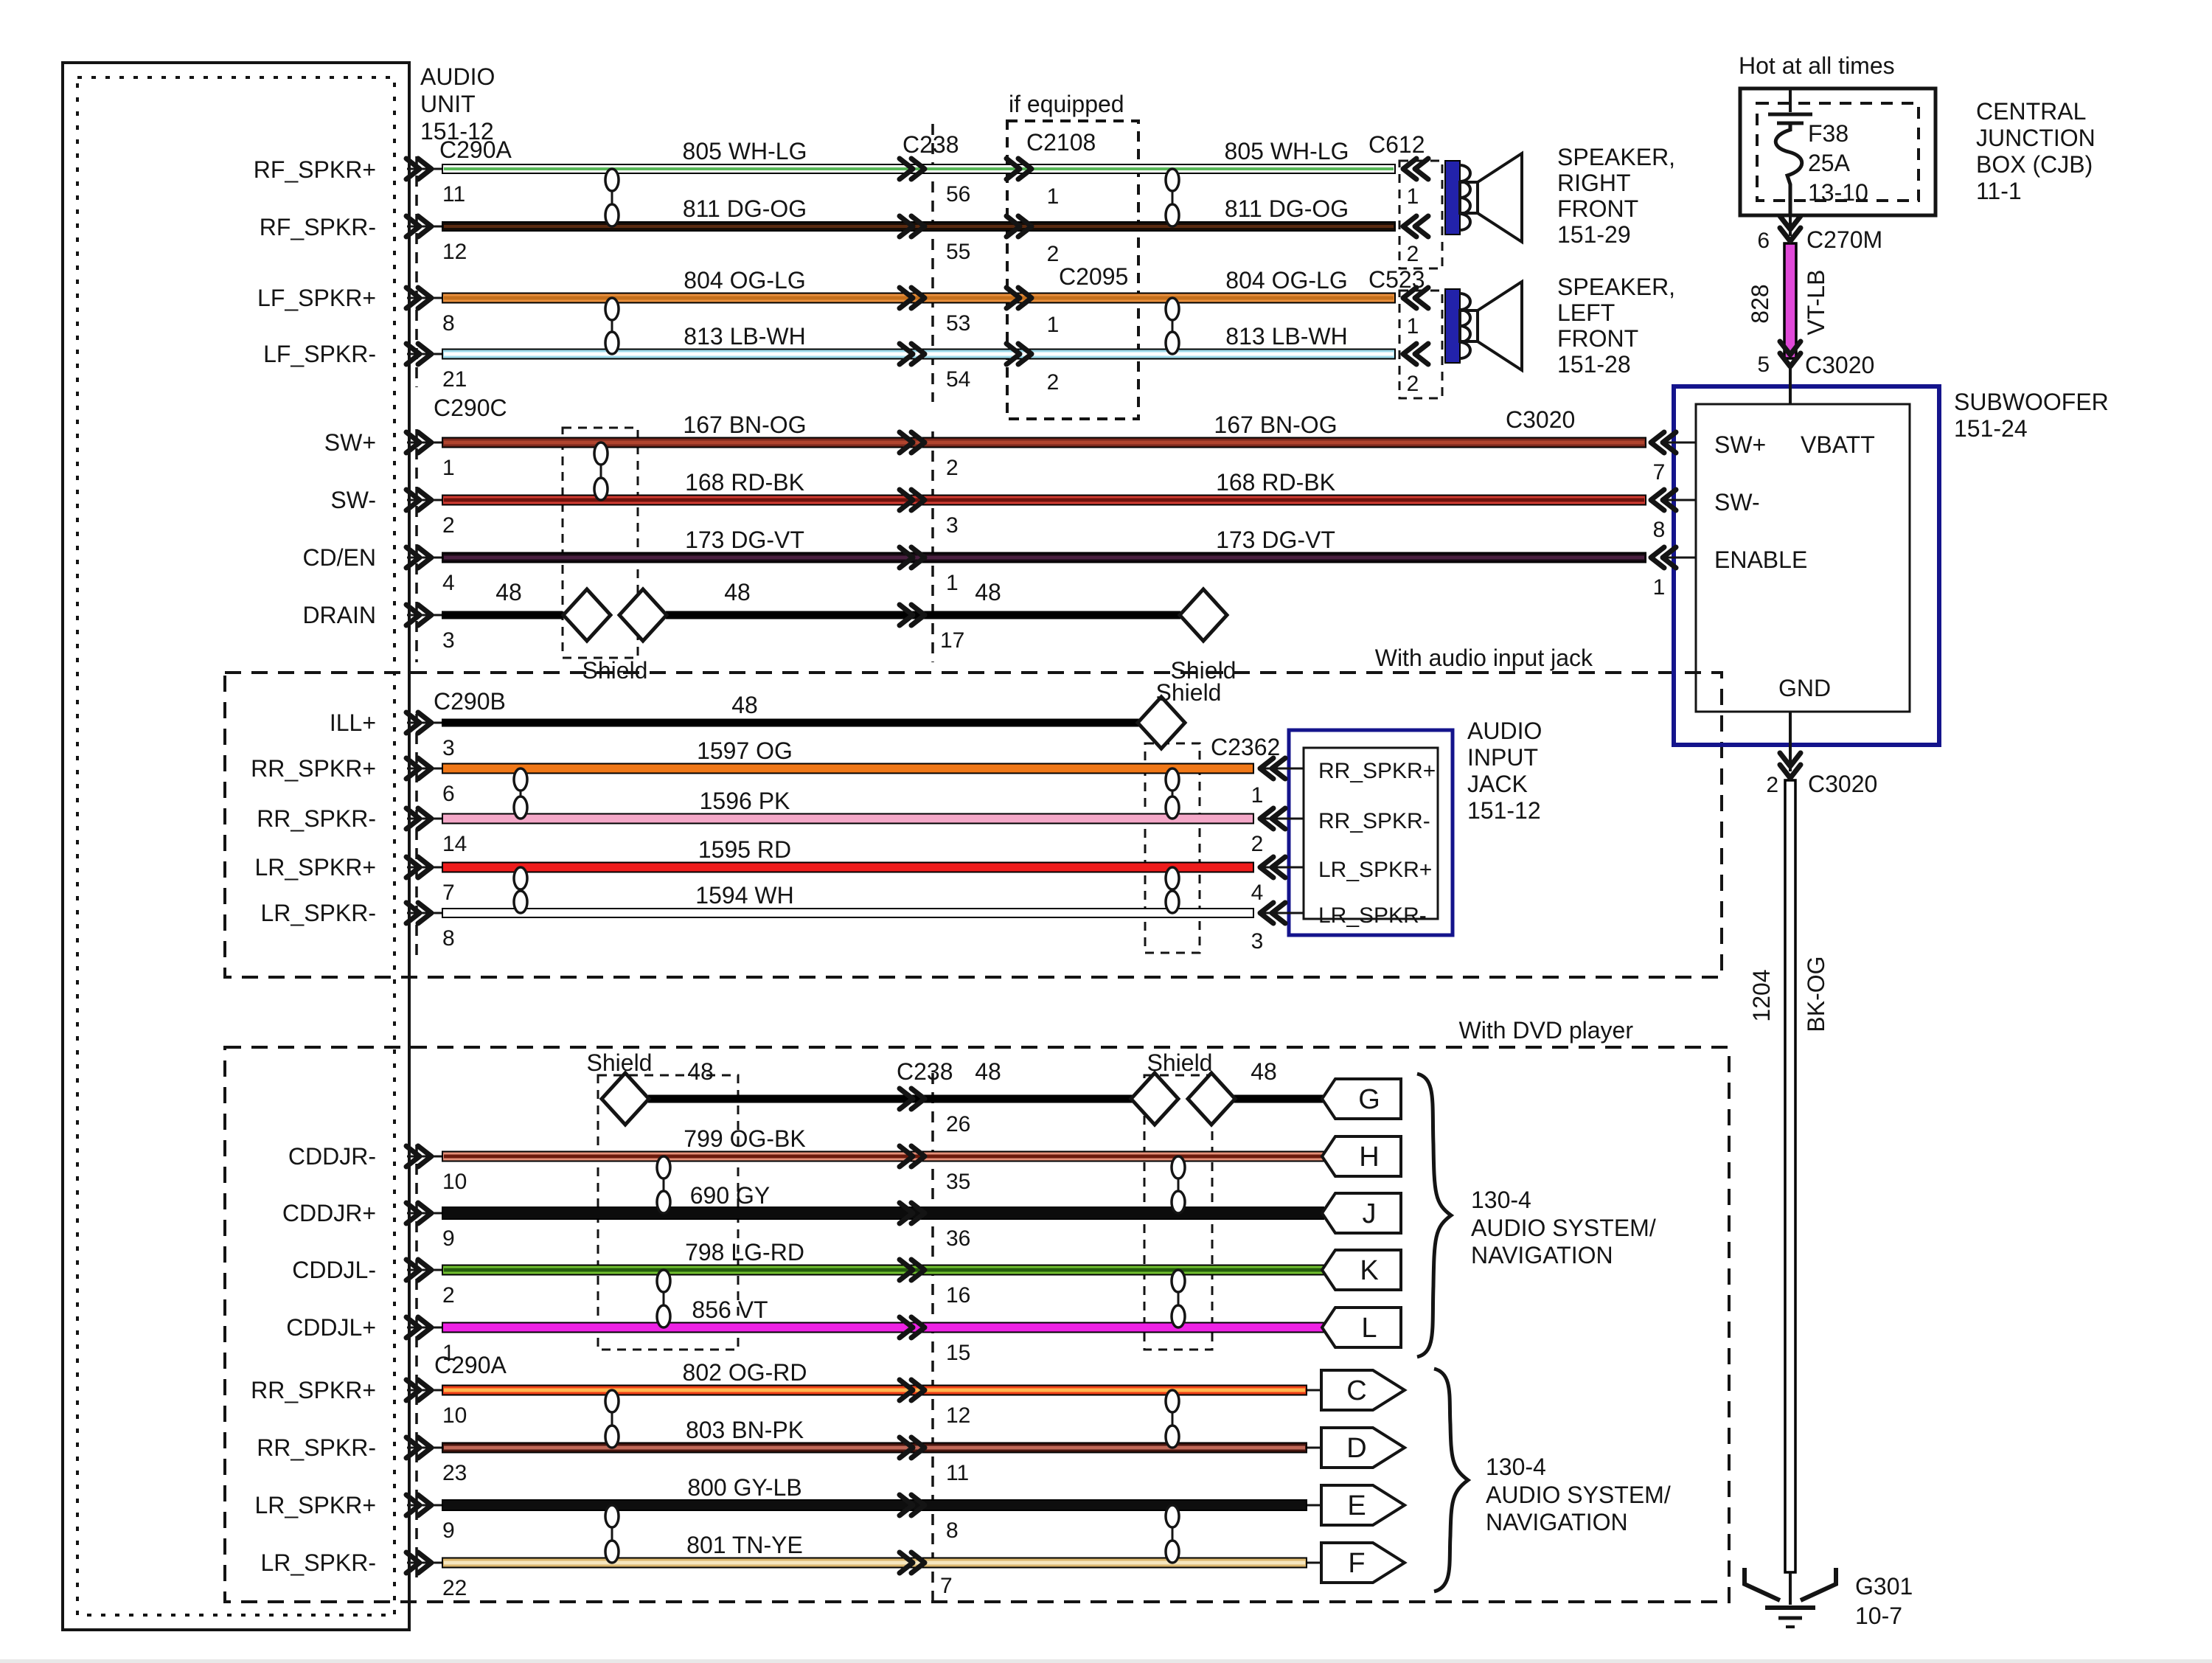  Describe the element at coordinates (1279, 1098) in the screenshot. I see `wire-48-dvd-seg2` at that location.